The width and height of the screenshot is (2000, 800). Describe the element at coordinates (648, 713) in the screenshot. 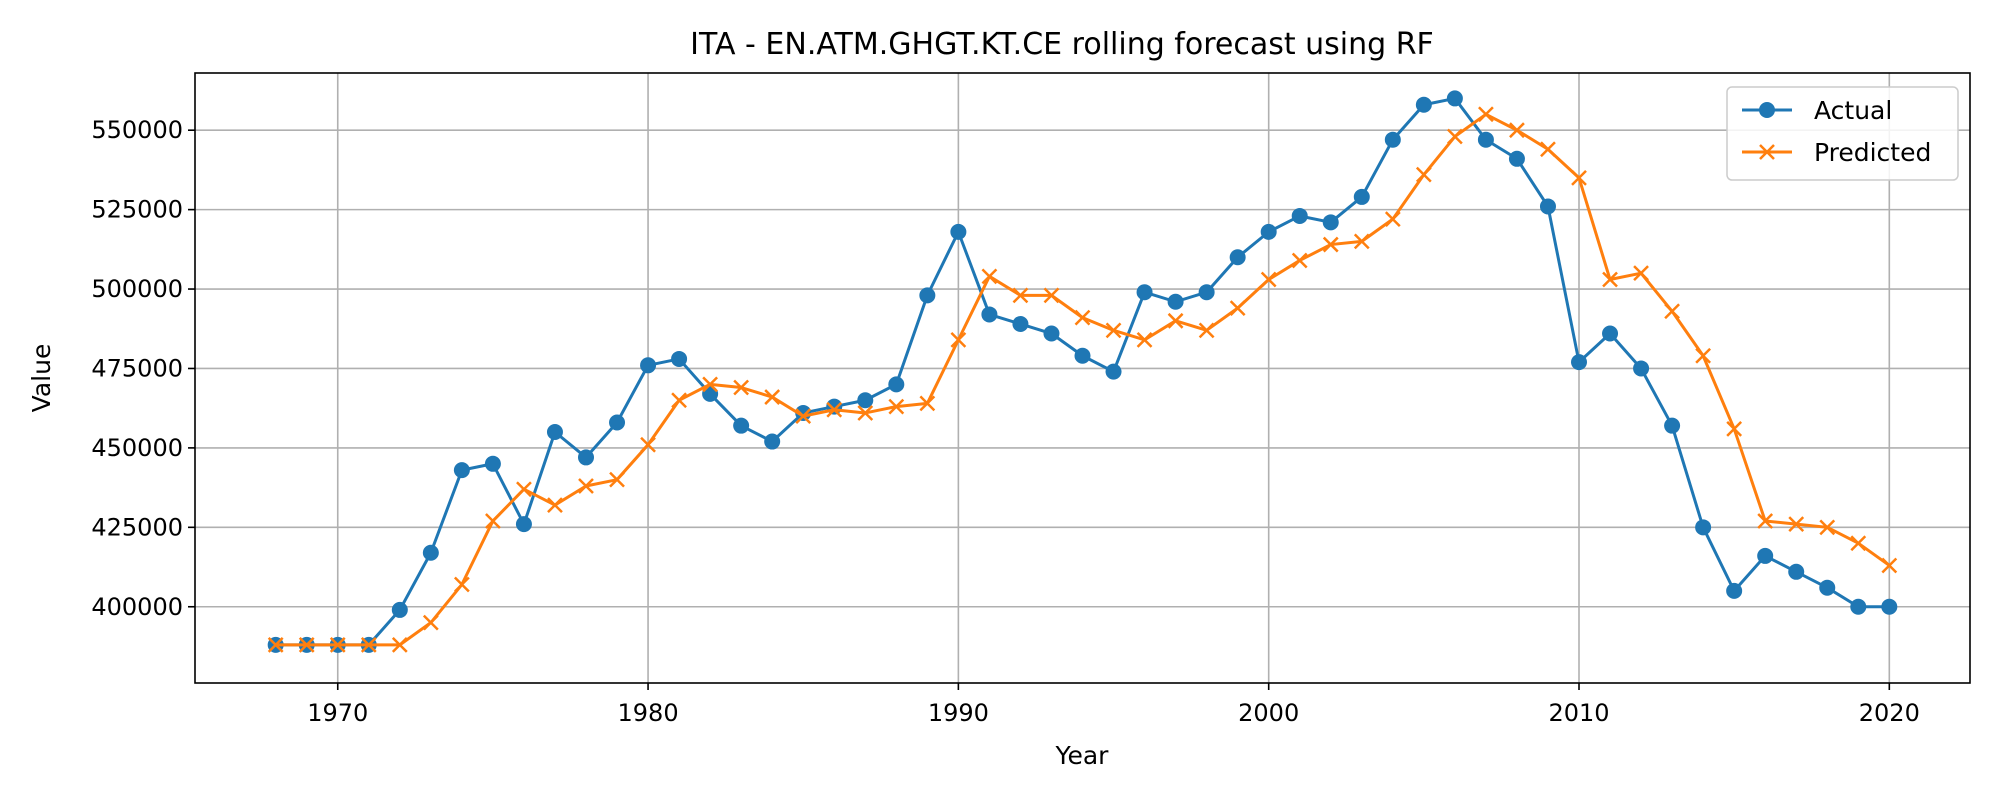

I see `x-tick-label: 1980` at that location.